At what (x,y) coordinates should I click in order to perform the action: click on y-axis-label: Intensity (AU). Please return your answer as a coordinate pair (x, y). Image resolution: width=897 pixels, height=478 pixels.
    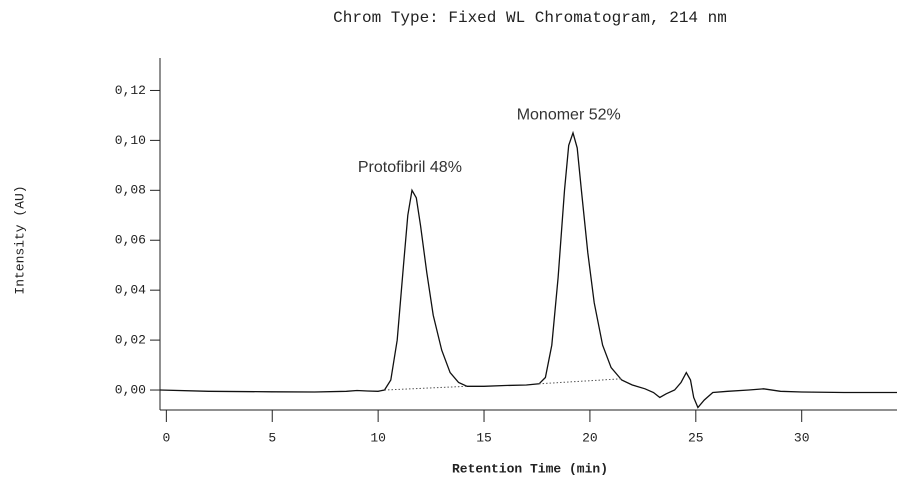
    Looking at the image, I should click on (19, 239).